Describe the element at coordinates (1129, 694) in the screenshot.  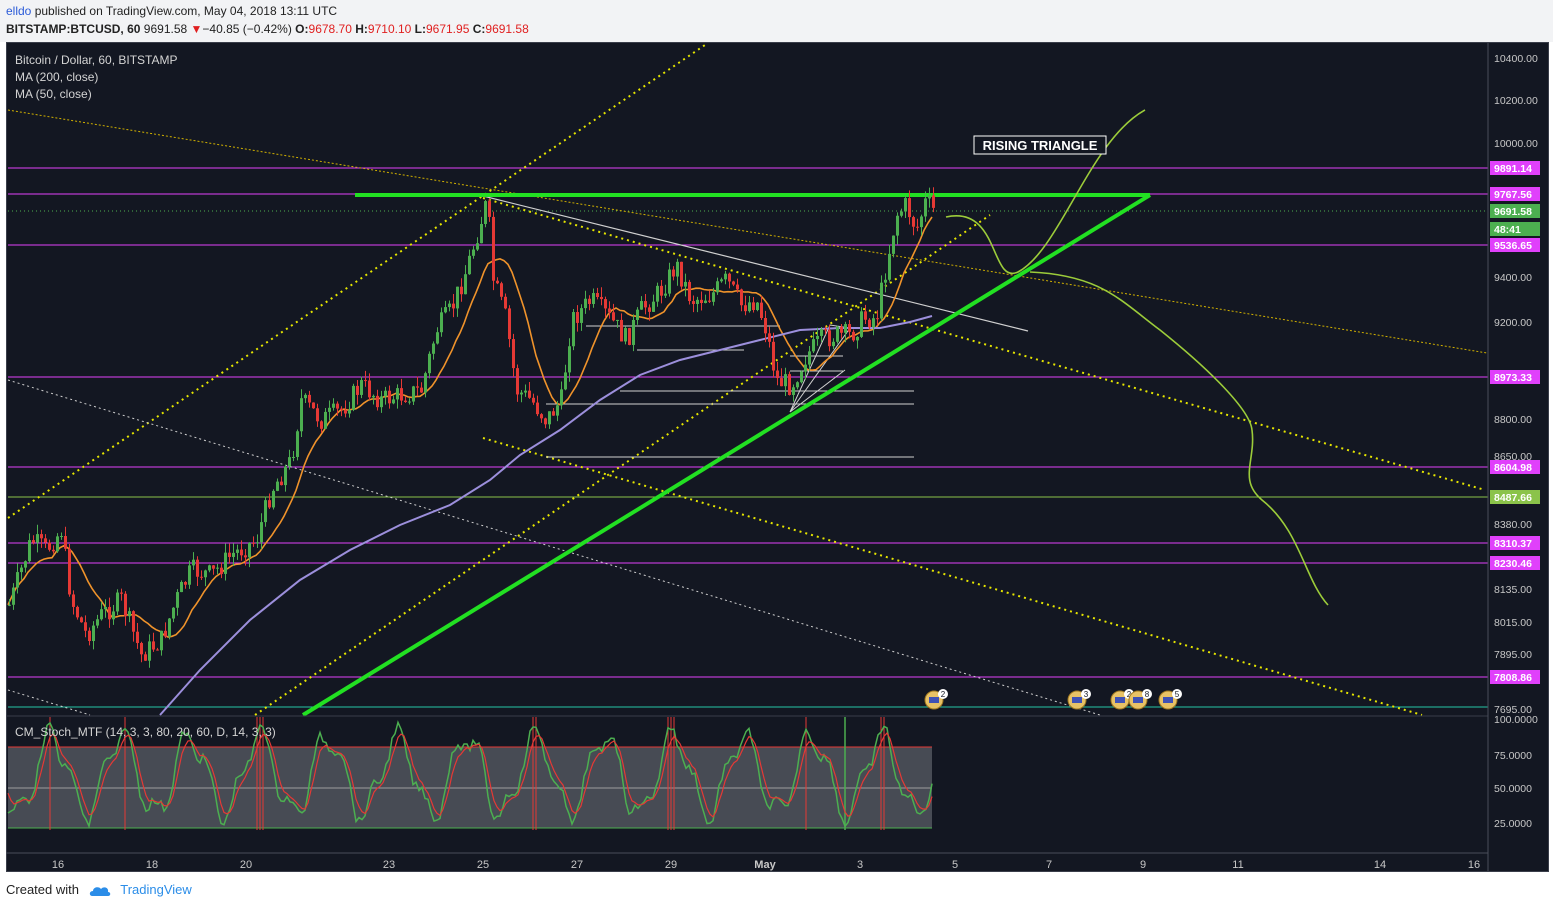
I see `event-count-text: 2` at that location.